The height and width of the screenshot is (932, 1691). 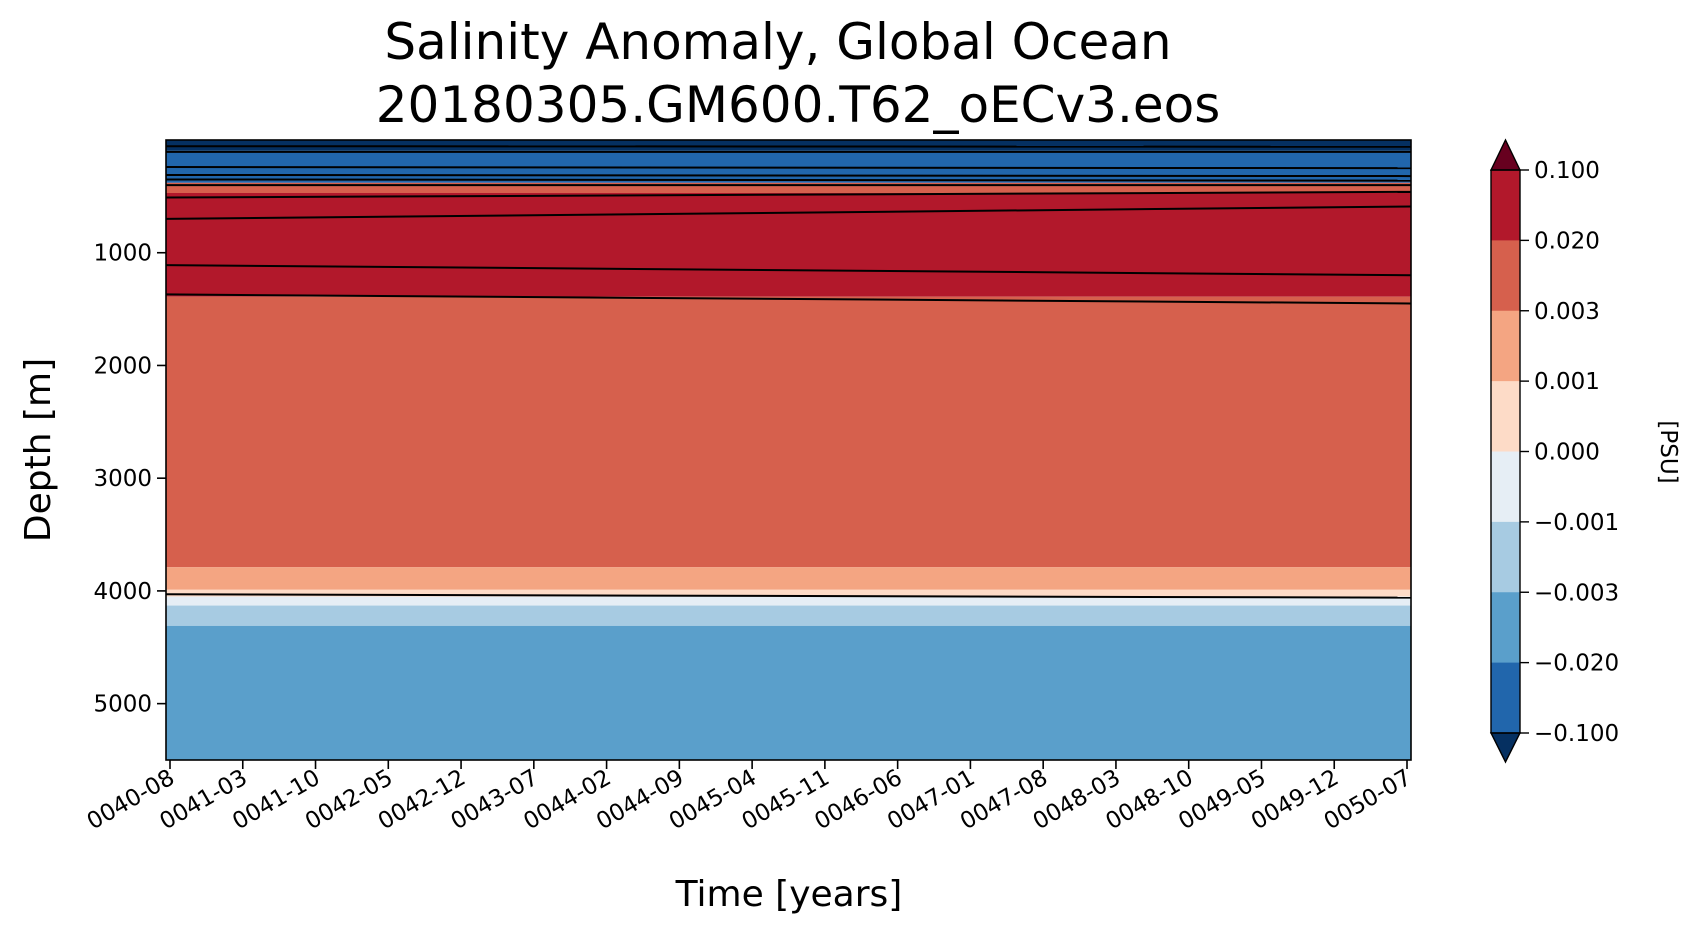 What do you see at coordinates (122, 592) in the screenshot?
I see `y-tick-label: 4000` at bounding box center [122, 592].